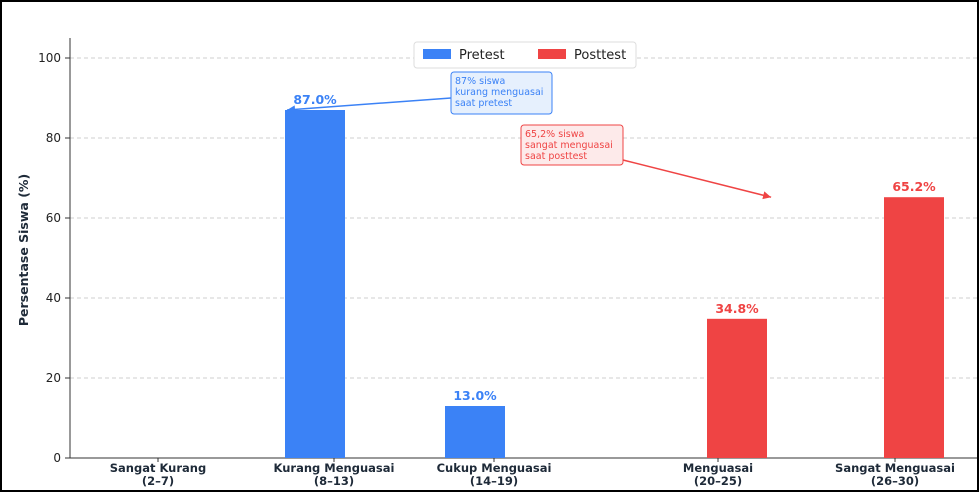  Describe the element at coordinates (53, 378) in the screenshot. I see `y-tick-label: 20` at that location.